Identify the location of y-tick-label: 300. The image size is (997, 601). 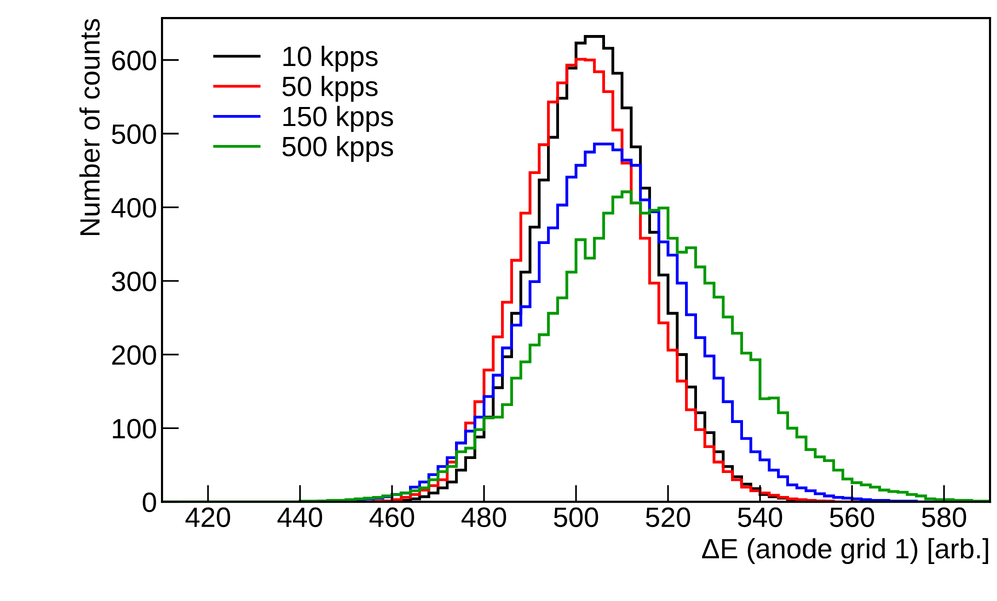
(134, 282).